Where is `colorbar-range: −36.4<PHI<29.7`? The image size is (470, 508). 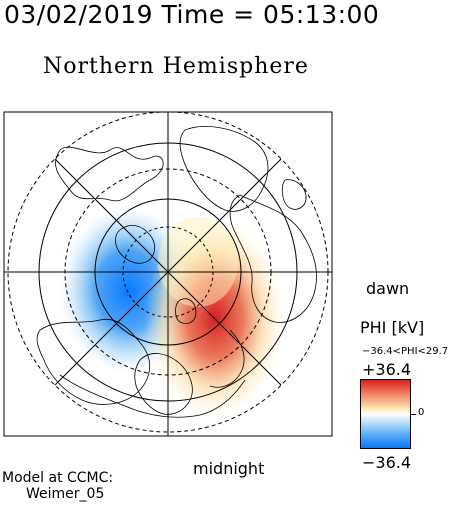
colorbar-range: −36.4<PHI<29.7 is located at coordinates (405, 351).